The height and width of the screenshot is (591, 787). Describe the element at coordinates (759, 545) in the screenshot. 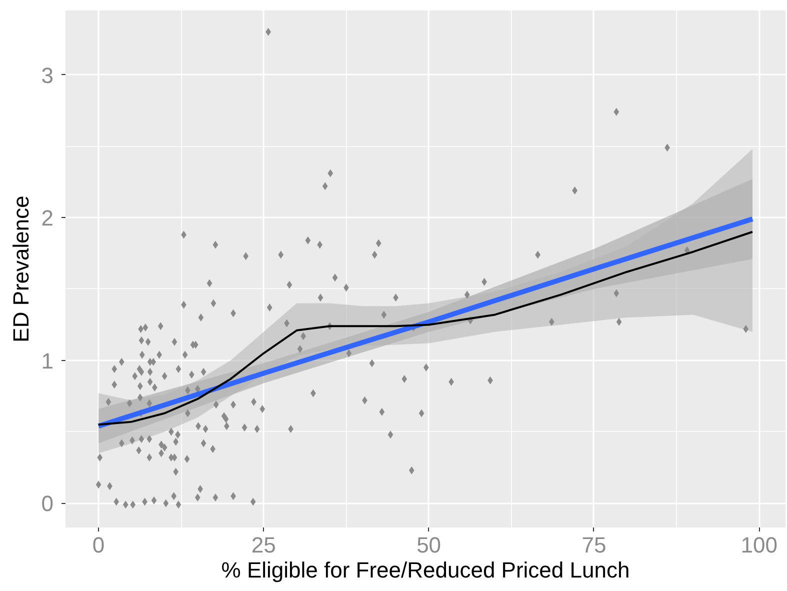

I see `x-tick-label: 100` at that location.